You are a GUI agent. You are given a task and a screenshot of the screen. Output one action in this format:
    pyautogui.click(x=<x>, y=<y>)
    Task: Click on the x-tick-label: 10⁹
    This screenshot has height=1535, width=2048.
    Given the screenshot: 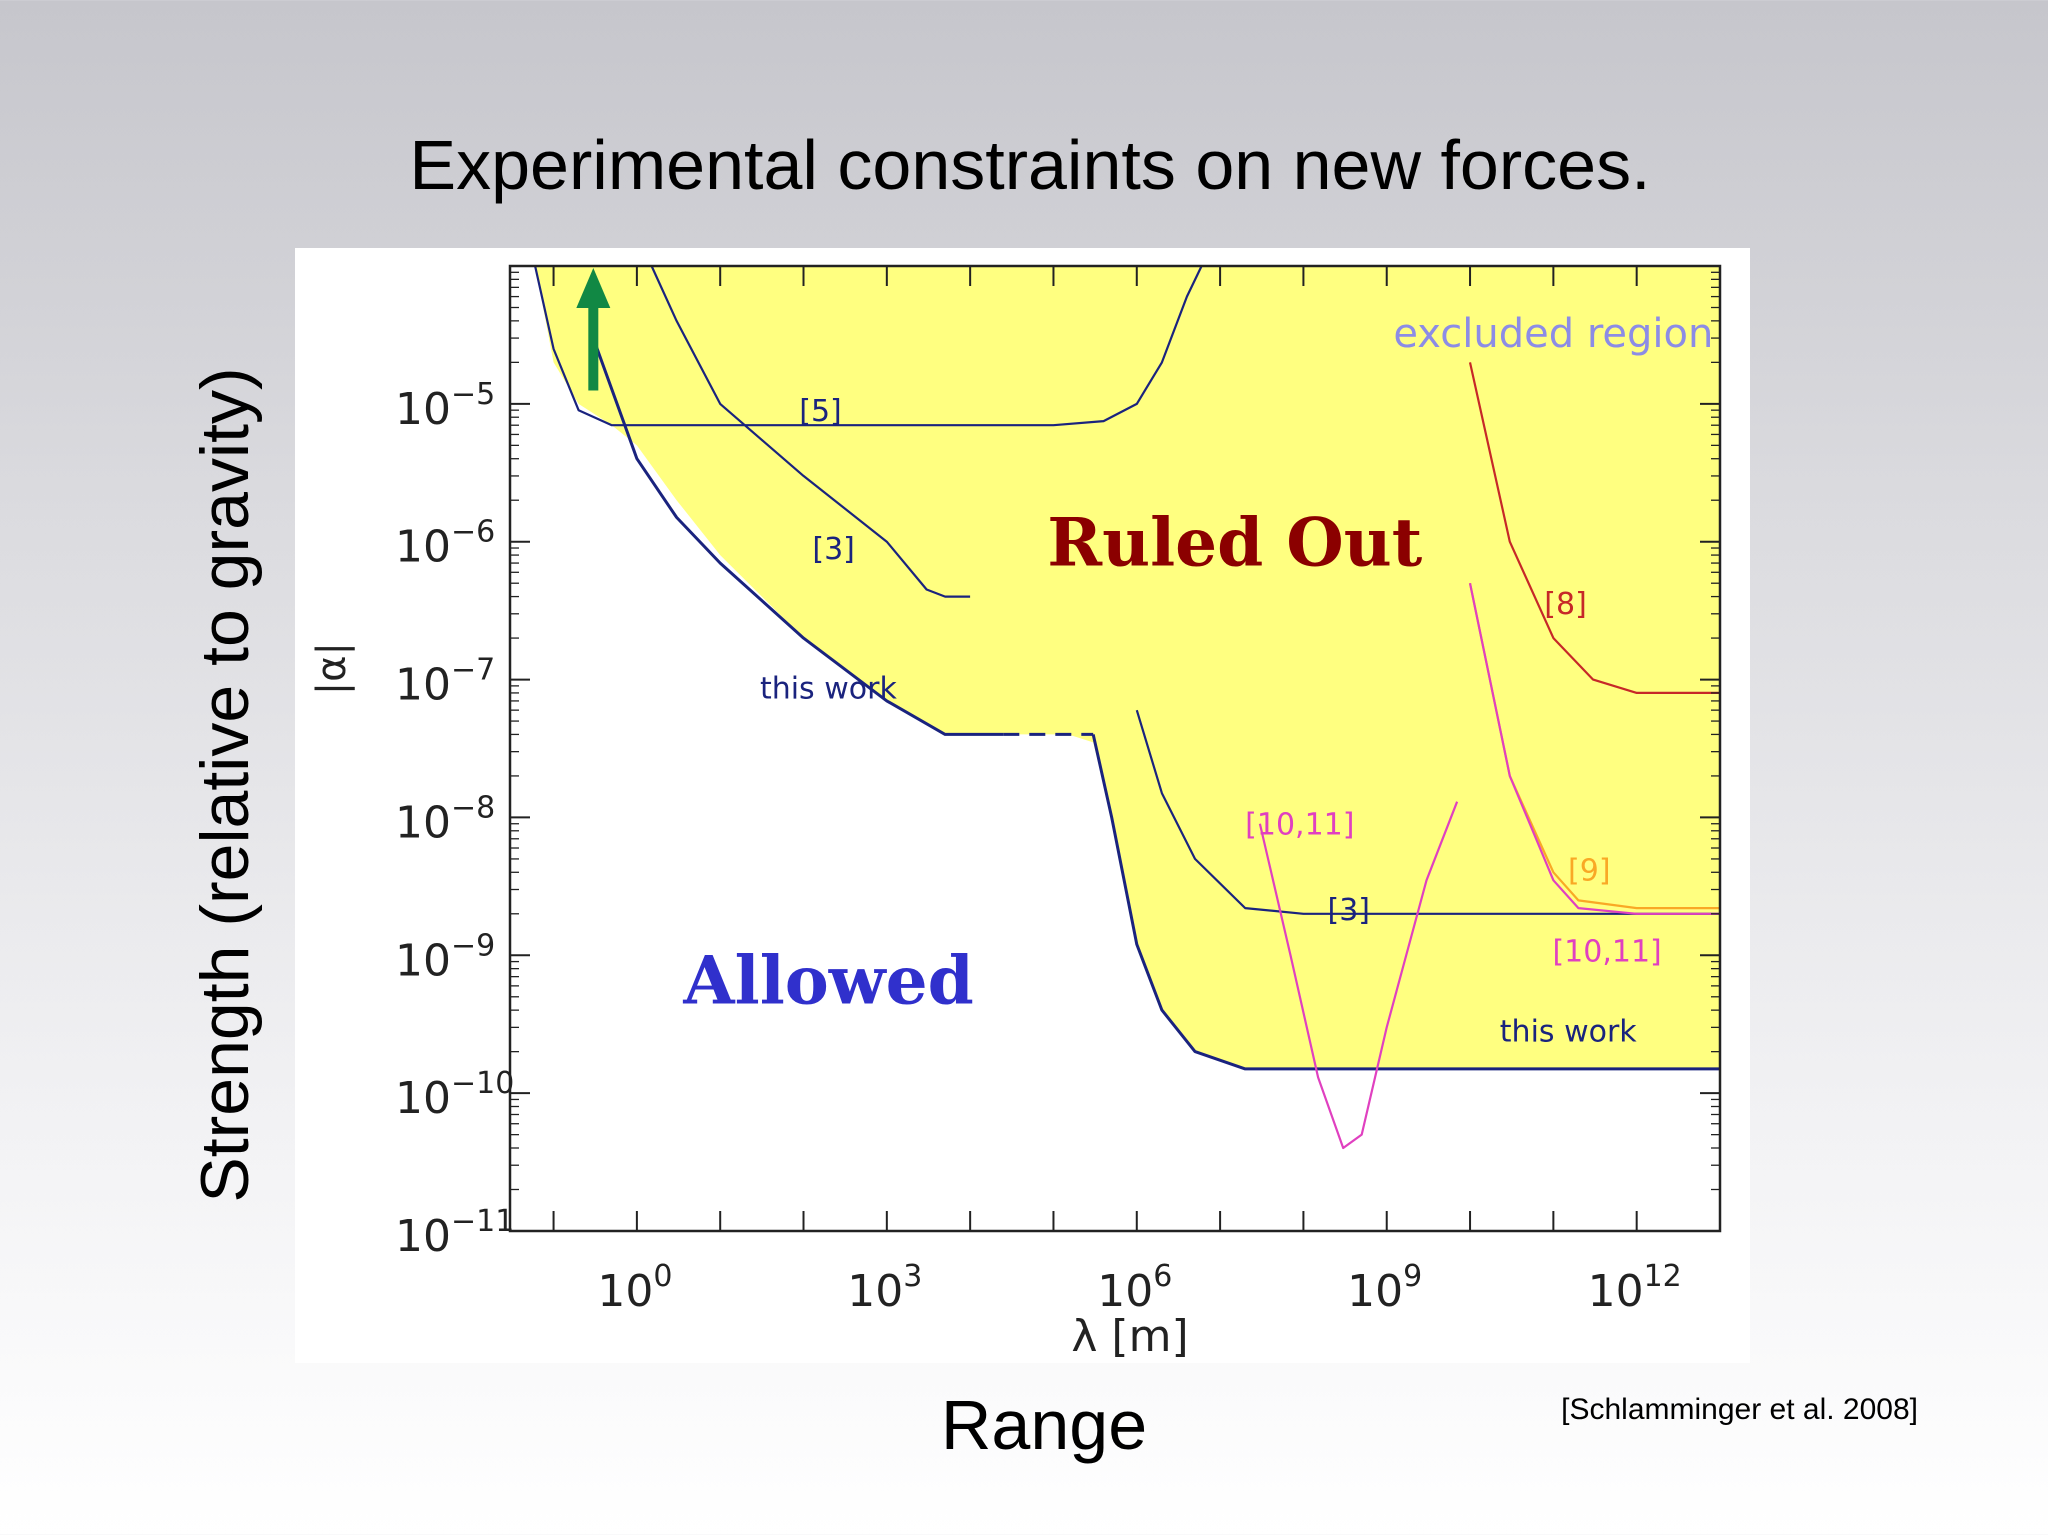 What is the action you would take?
    pyautogui.click(x=1384, y=1288)
    